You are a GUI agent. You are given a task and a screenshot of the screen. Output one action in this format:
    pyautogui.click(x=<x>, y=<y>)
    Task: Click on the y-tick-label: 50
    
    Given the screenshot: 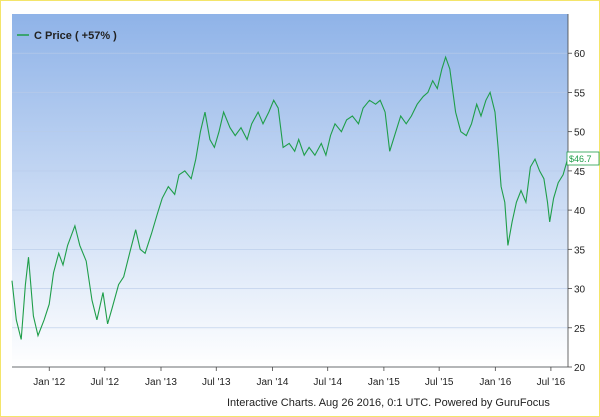 What is the action you would take?
    pyautogui.click(x=580, y=133)
    